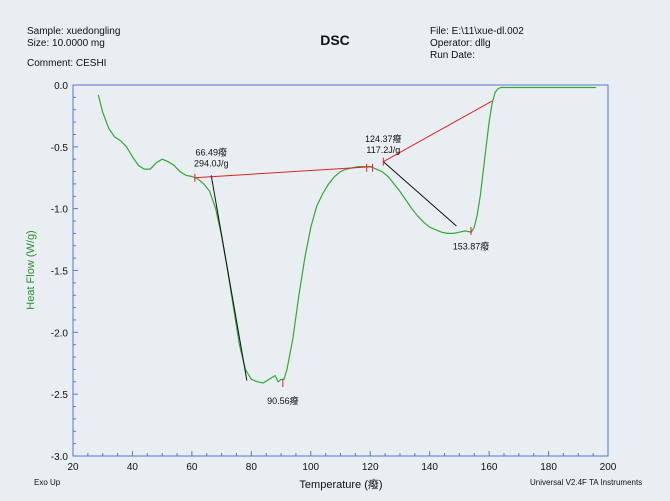 The image size is (670, 501). What do you see at coordinates (477, 31) in the screenshot?
I see `file-label: File: E:\11\xue-dl.002` at bounding box center [477, 31].